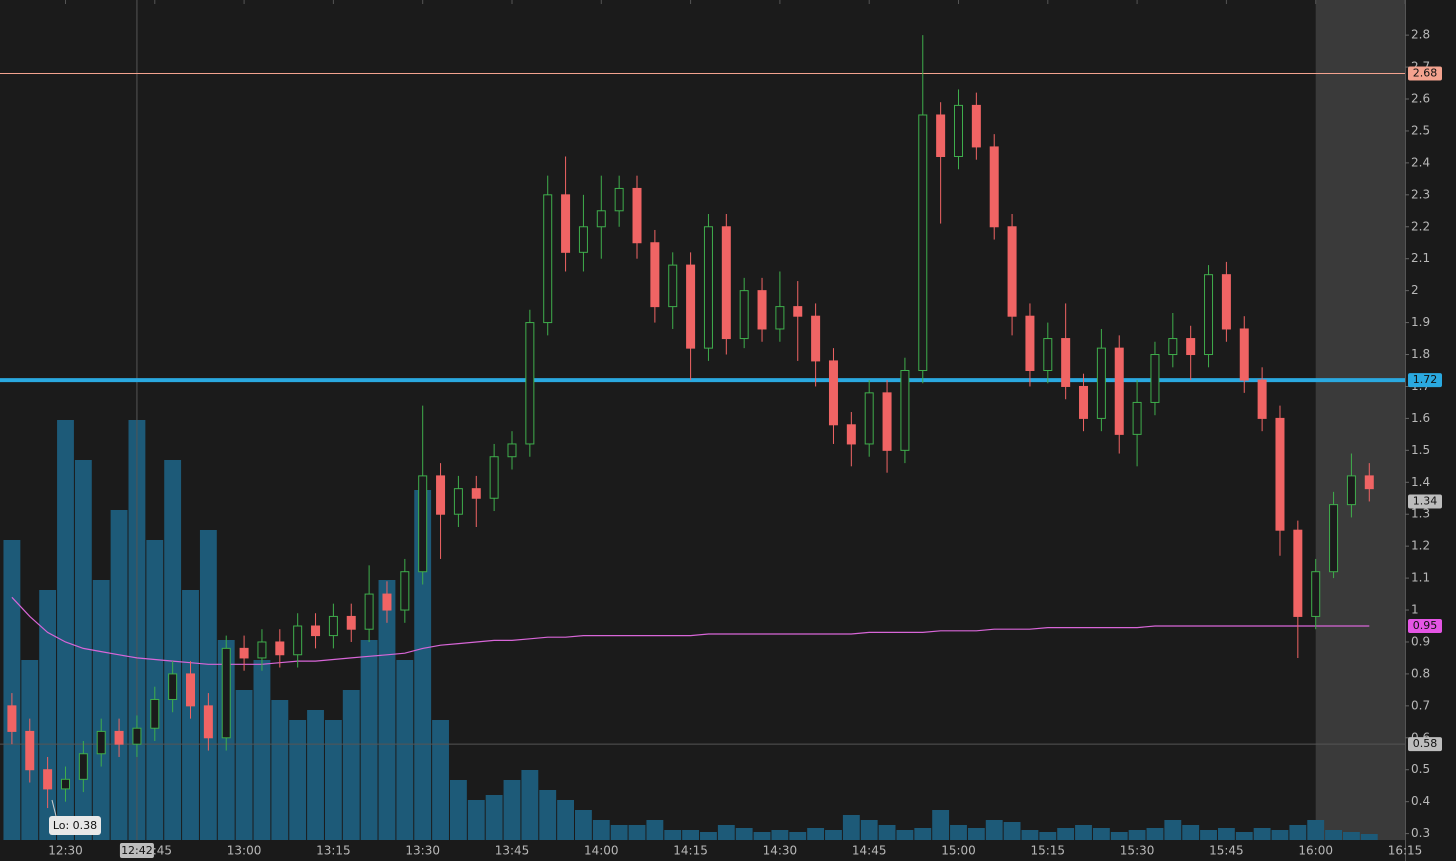 This screenshot has height=861, width=1456. I want to click on y-tick-label: 1.8, so click(1420, 354).